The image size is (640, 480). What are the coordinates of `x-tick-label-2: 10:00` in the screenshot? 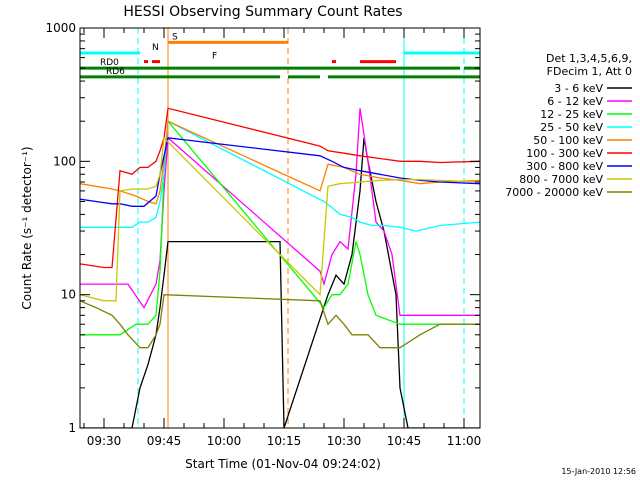 It's located at (224, 441).